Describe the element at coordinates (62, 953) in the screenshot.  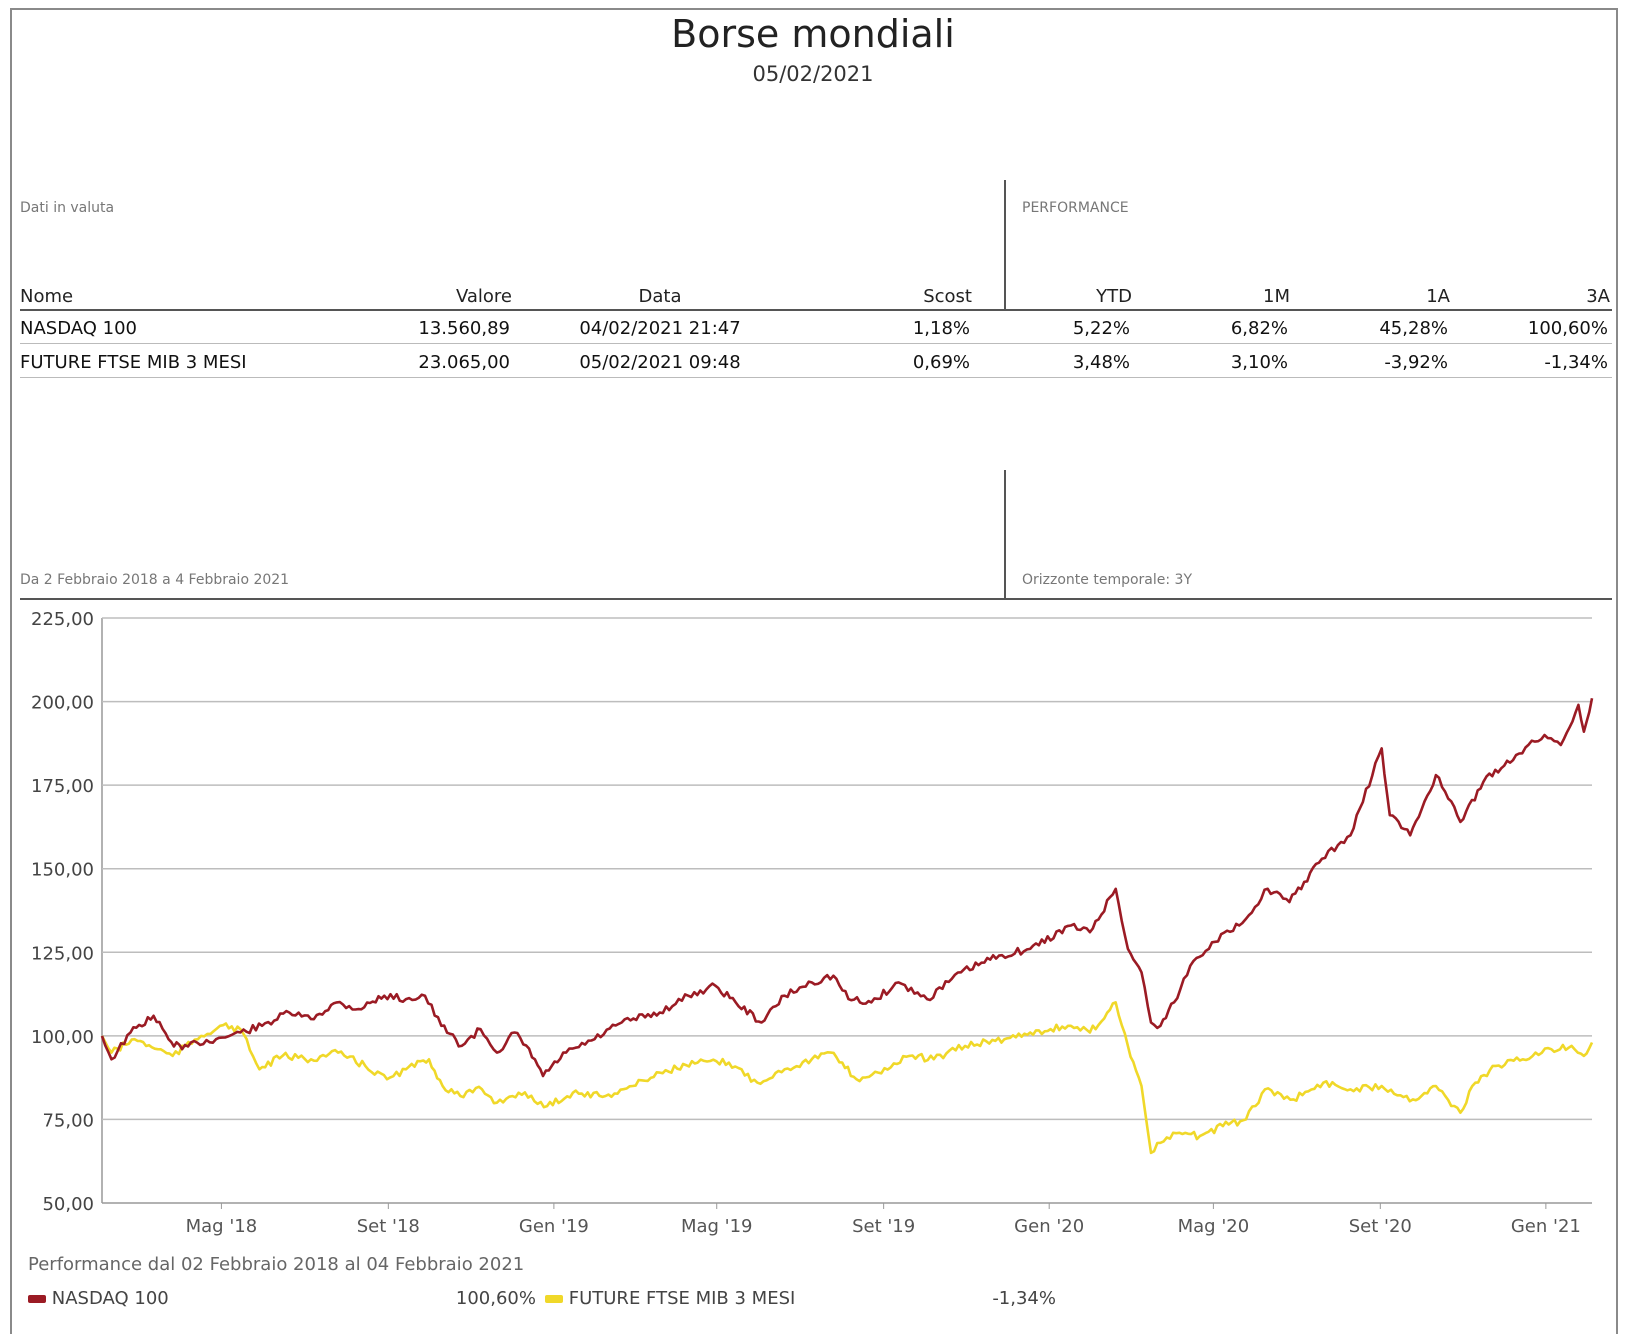
I see `y-tick-label: 125,00` at that location.